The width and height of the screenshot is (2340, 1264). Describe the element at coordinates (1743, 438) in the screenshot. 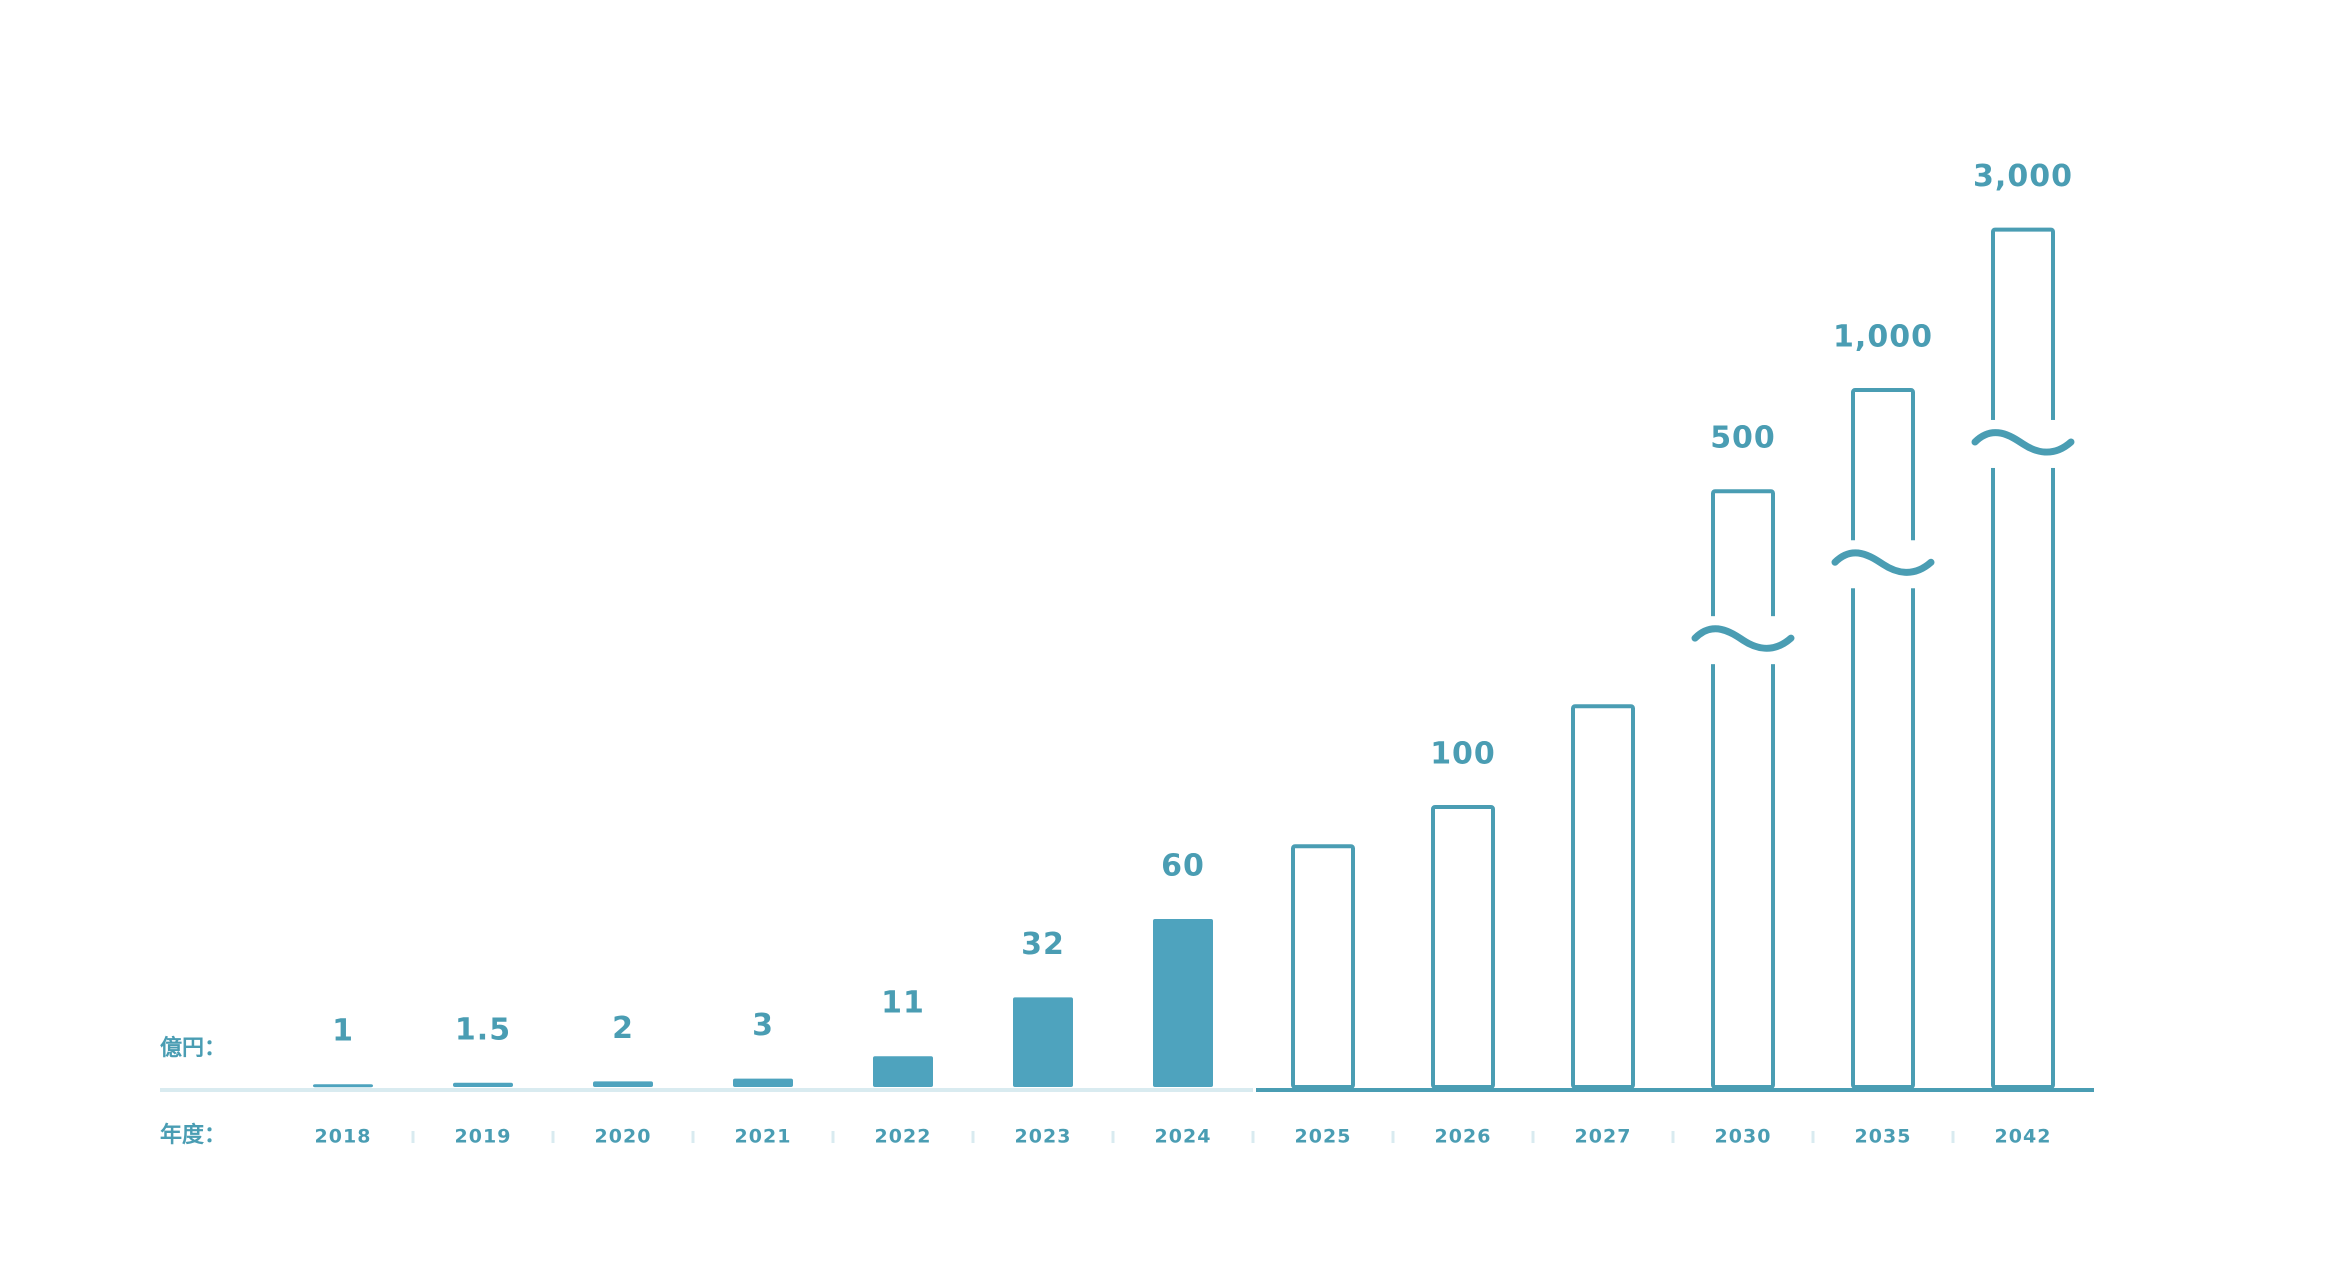

I see `value-label: 500` at that location.